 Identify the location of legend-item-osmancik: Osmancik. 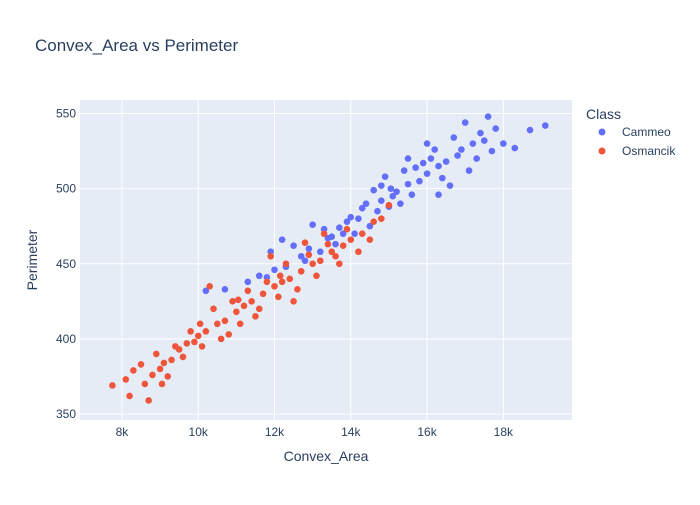
(637, 151).